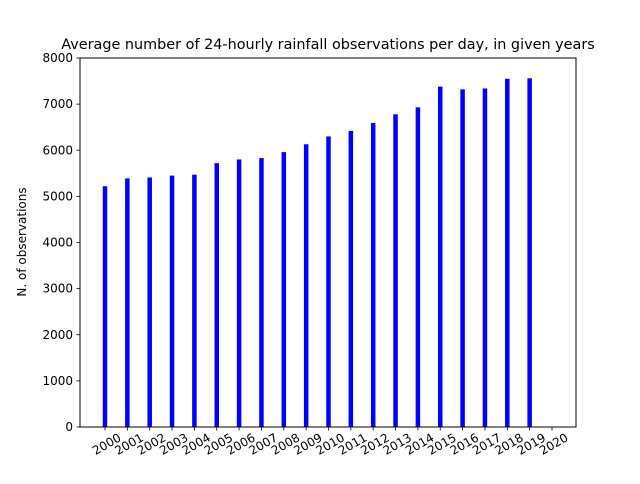 The width and height of the screenshot is (640, 484). I want to click on y-tick-label-4000: 4000, so click(57, 243).